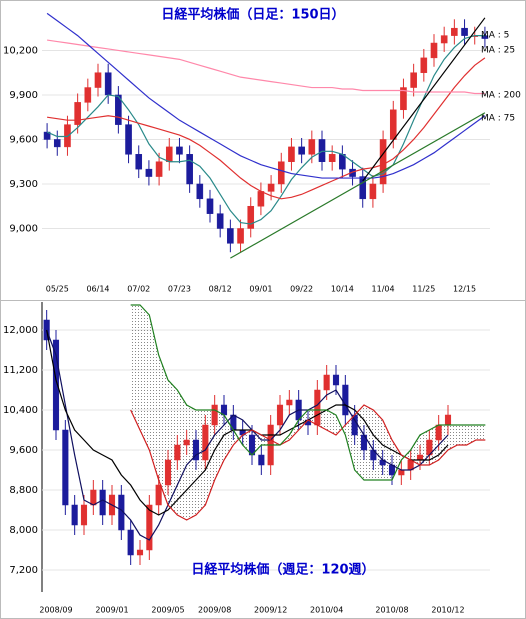 This screenshot has width=526, height=619. I want to click on legend-label: MA : 200, so click(501, 96).